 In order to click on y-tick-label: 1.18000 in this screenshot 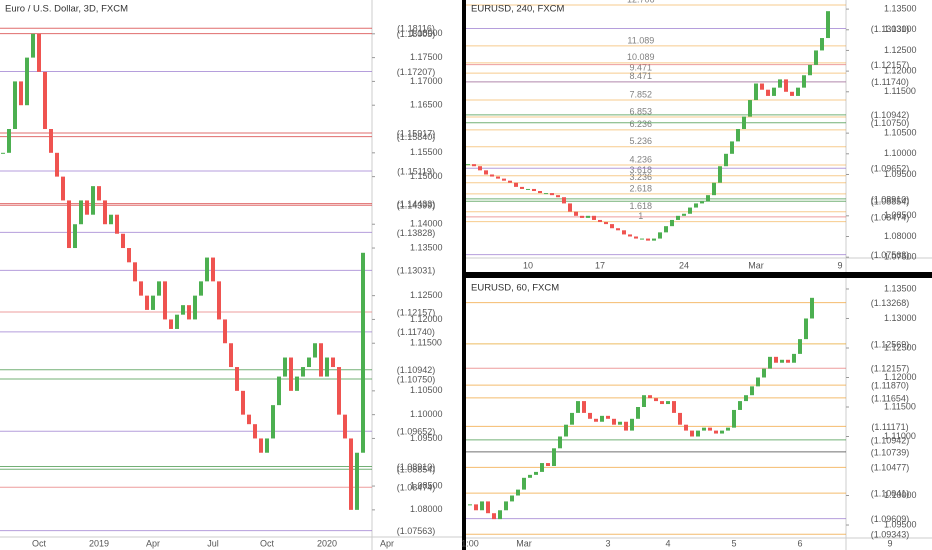, I will do `click(426, 33)`.